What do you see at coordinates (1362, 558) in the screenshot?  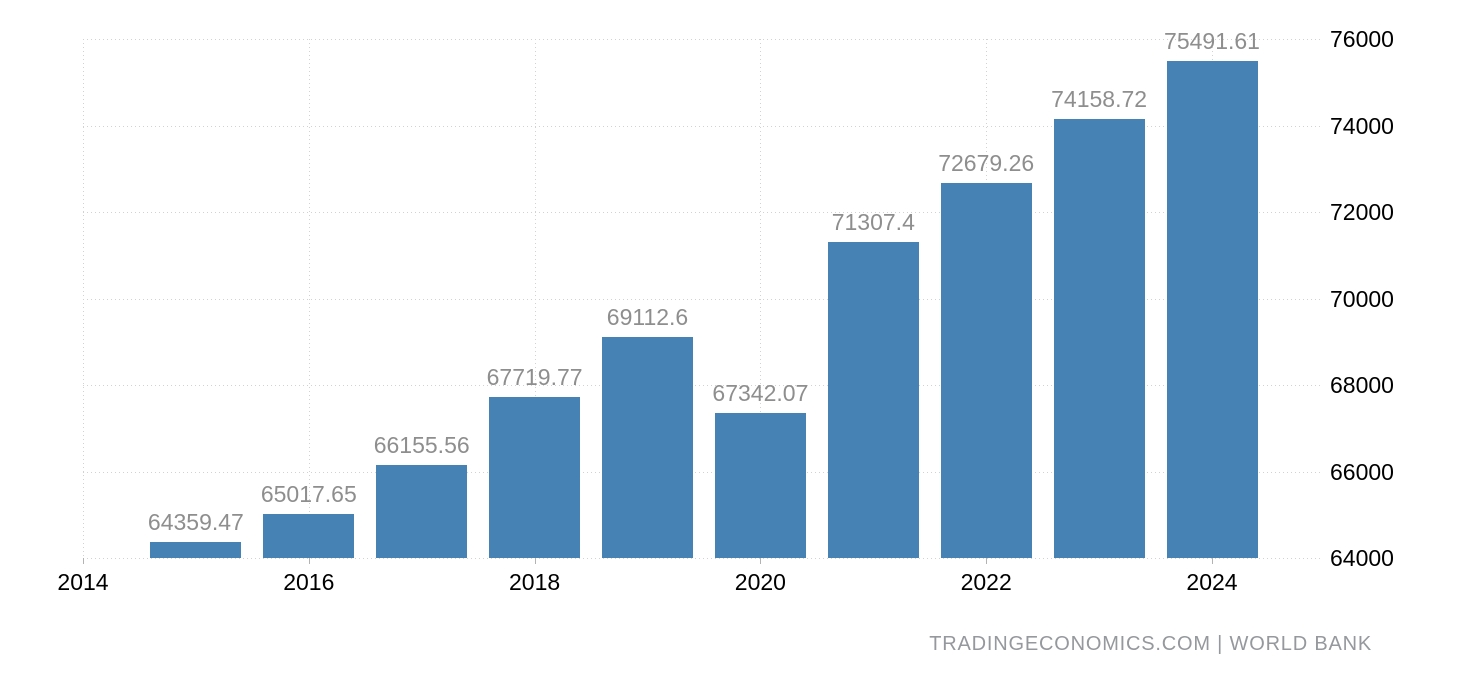 I see `y-axis-tick-label: 64000` at bounding box center [1362, 558].